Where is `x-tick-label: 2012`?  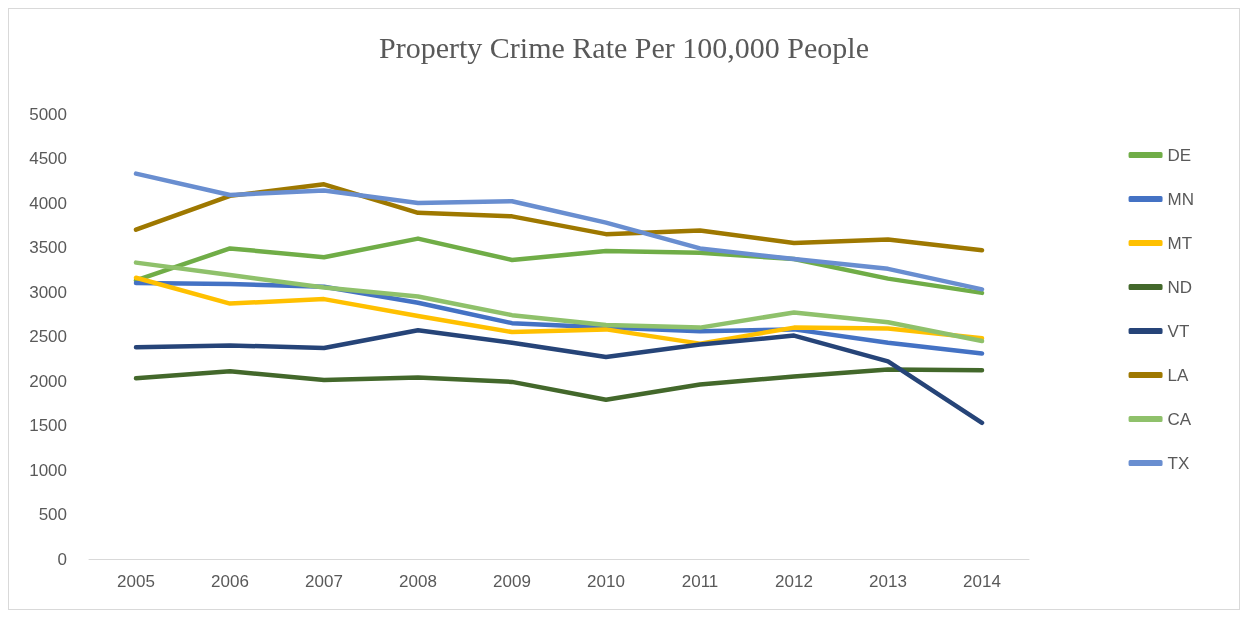
x-tick-label: 2012 is located at coordinates (794, 581).